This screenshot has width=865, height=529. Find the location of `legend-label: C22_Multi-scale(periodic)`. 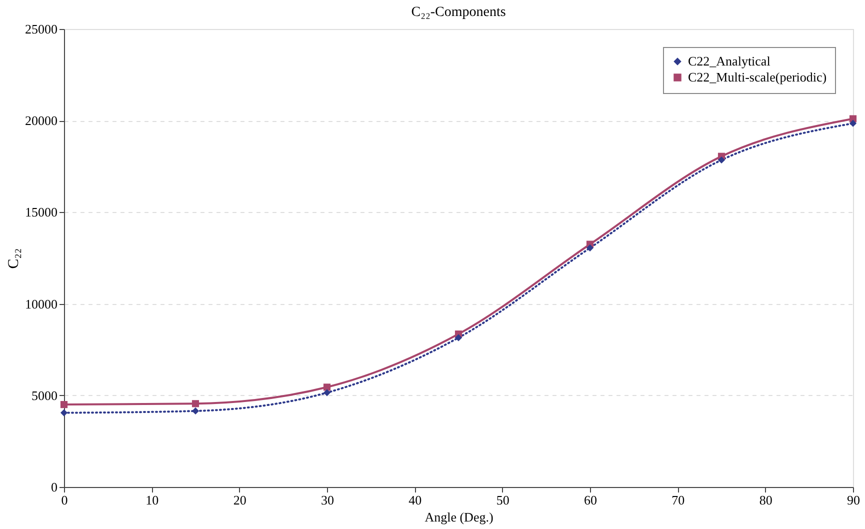

legend-label: C22_Multi-scale(periodic) is located at coordinates (757, 77).